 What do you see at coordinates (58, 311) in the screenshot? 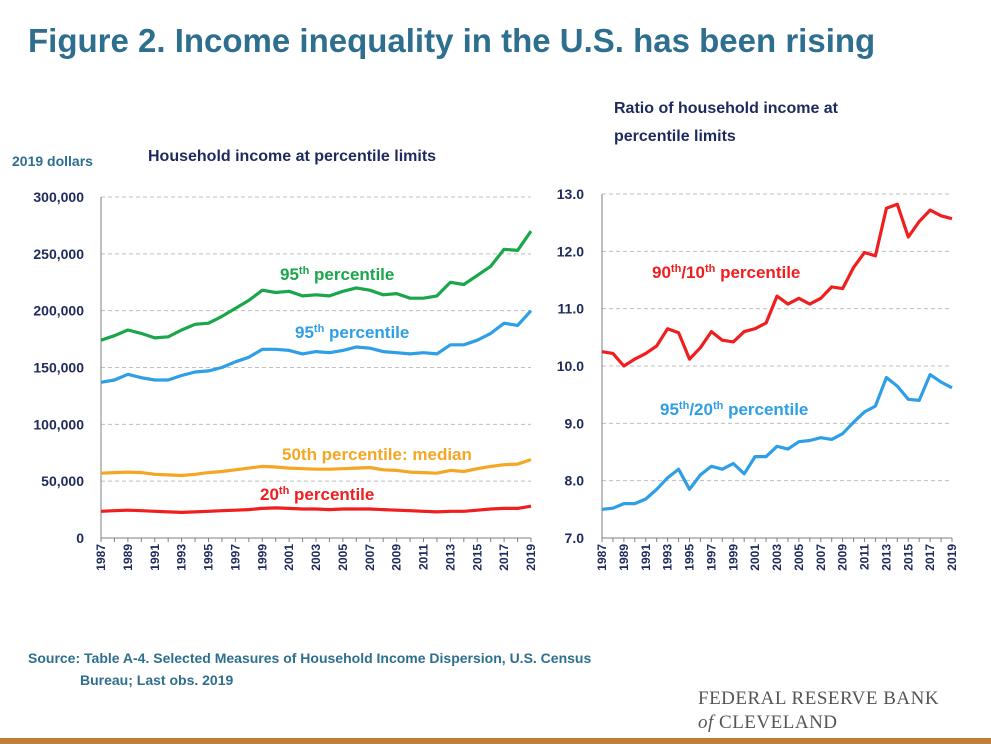
I see `y-tick-label: 200,000` at bounding box center [58, 311].